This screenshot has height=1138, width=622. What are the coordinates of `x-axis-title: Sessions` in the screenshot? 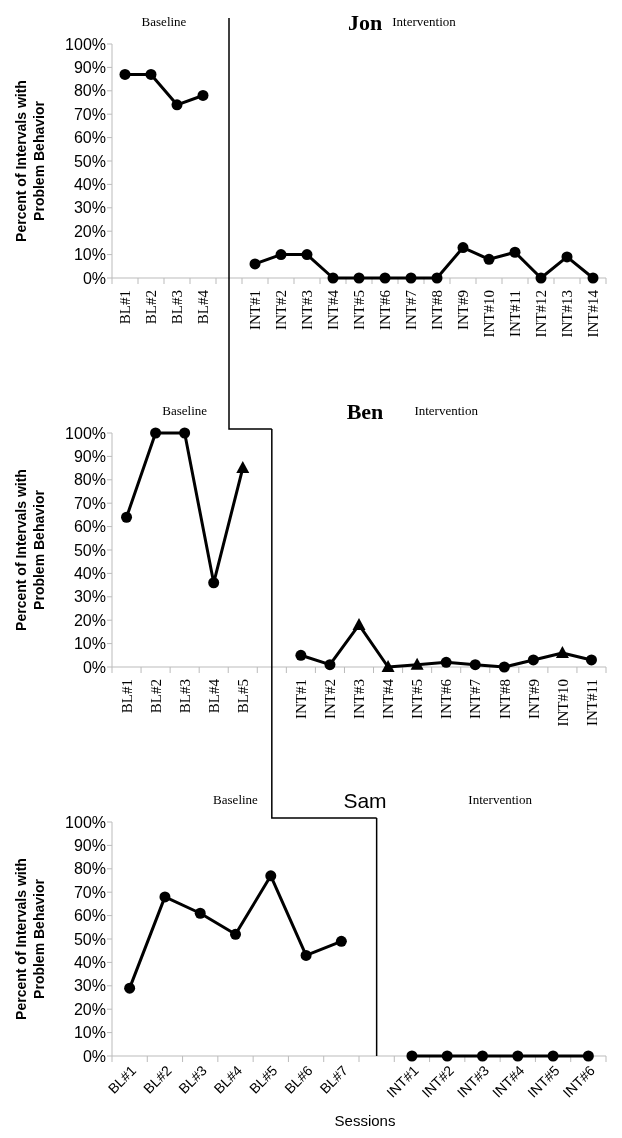 It's located at (365, 1120).